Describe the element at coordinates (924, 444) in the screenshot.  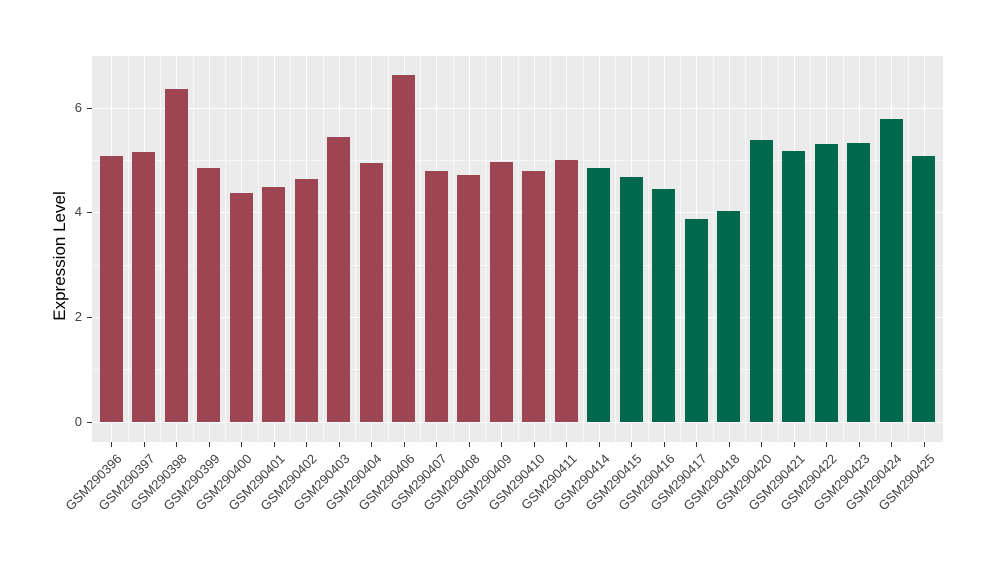
I see `x-tick-mark-GSM290425` at that location.